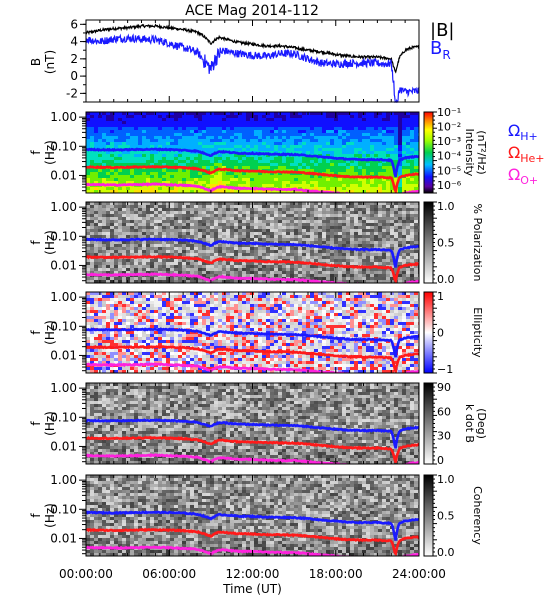 This screenshot has width=550, height=600. Describe the element at coordinates (449, 185) in the screenshot. I see `colorbar-tick-label: 10⁻⁶` at that location.